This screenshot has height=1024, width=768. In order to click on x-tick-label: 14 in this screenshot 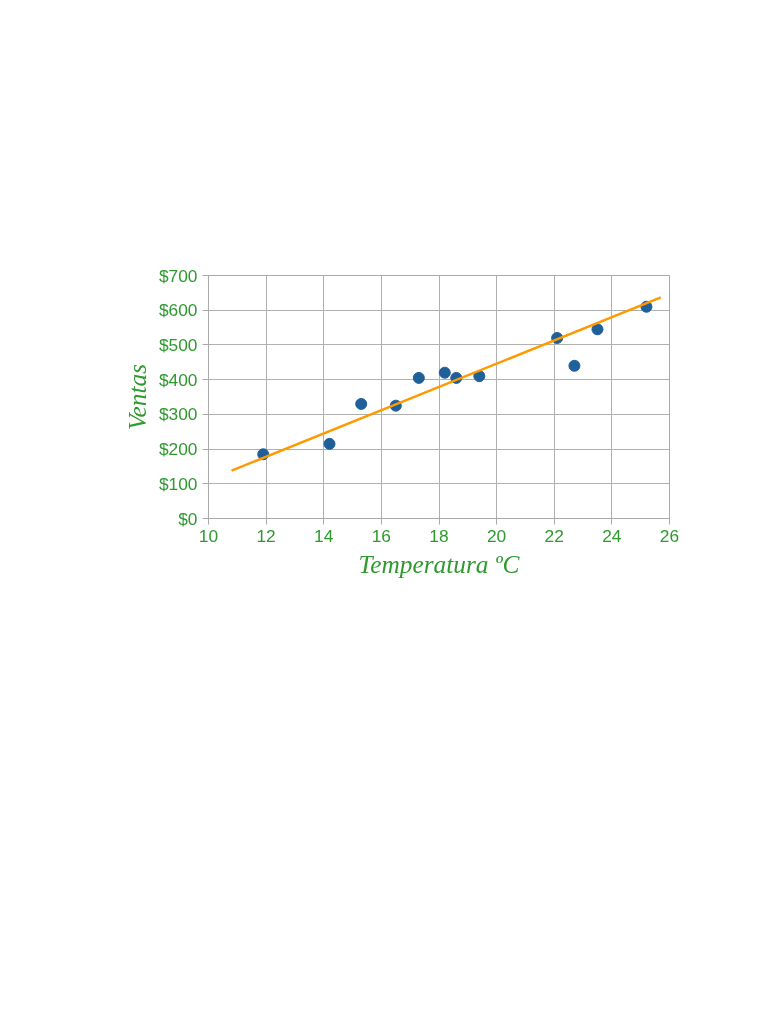, I will do `click(324, 535)`.